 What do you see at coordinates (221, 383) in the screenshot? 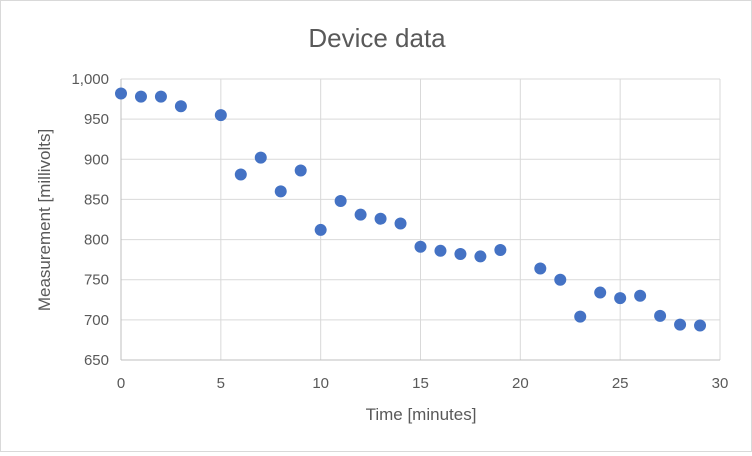
I see `x-tick-label: 5` at bounding box center [221, 383].